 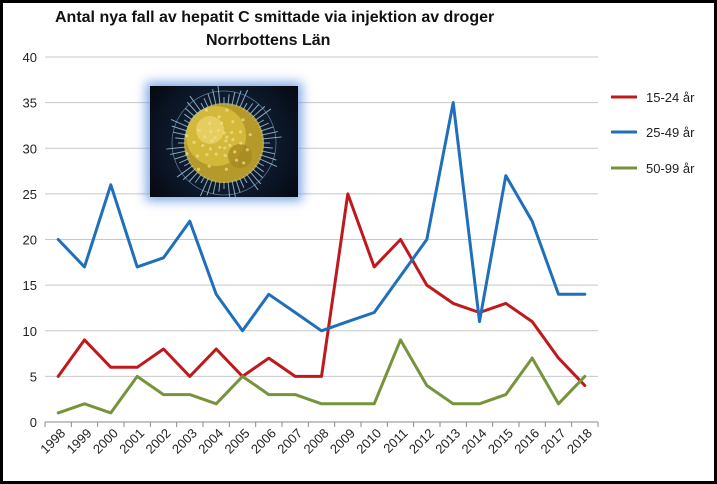 What do you see at coordinates (30, 148) in the screenshot?
I see `y-tick-label: 30` at bounding box center [30, 148].